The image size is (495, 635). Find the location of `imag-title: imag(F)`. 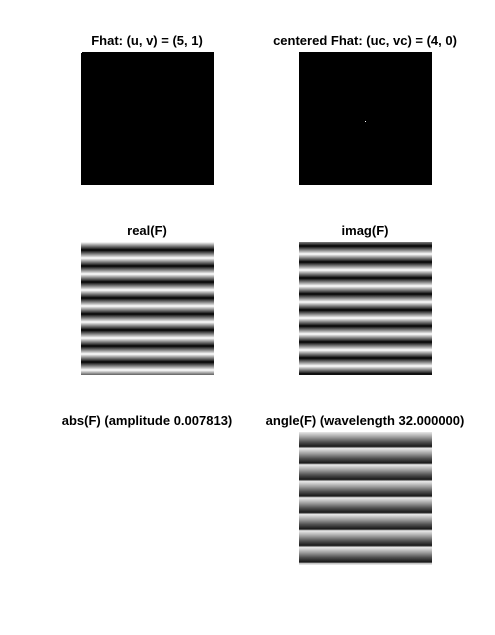

imag-title: imag(F) is located at coordinates (365, 230).